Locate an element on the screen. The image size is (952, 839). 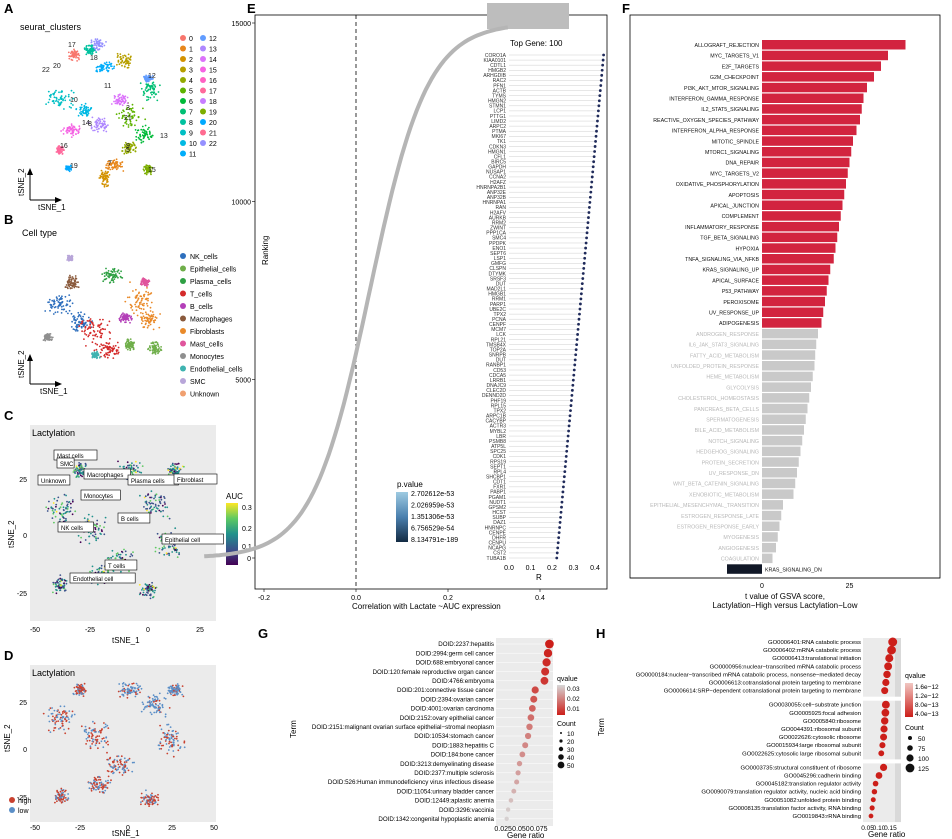
facet-strip is located at coordinates (898, 793).